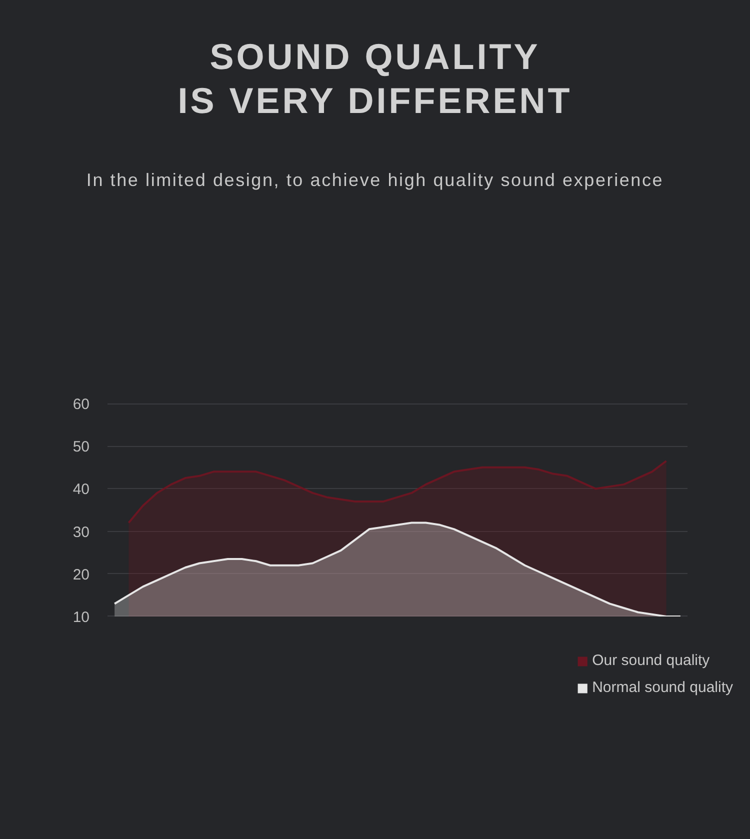  I want to click on chart-subtitle: In the limited design, to achieve high quality sound experience, so click(375, 180).